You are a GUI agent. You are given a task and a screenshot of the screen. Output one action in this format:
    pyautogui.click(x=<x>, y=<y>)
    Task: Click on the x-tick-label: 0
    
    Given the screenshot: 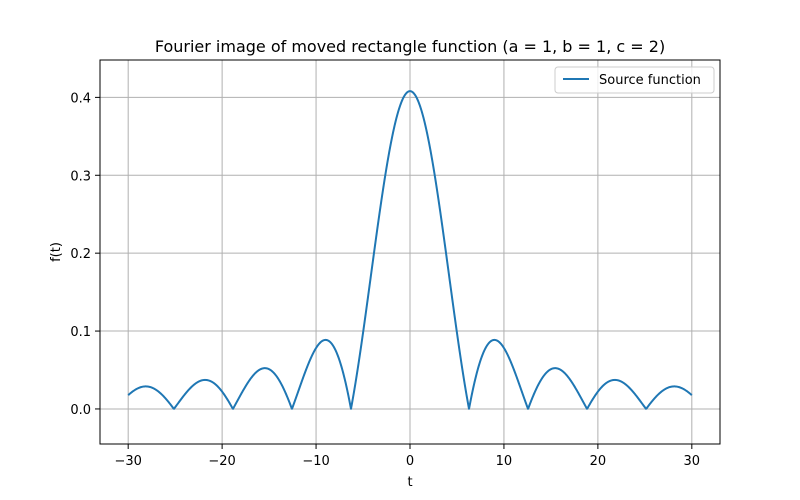 What is the action you would take?
    pyautogui.click(x=410, y=461)
    